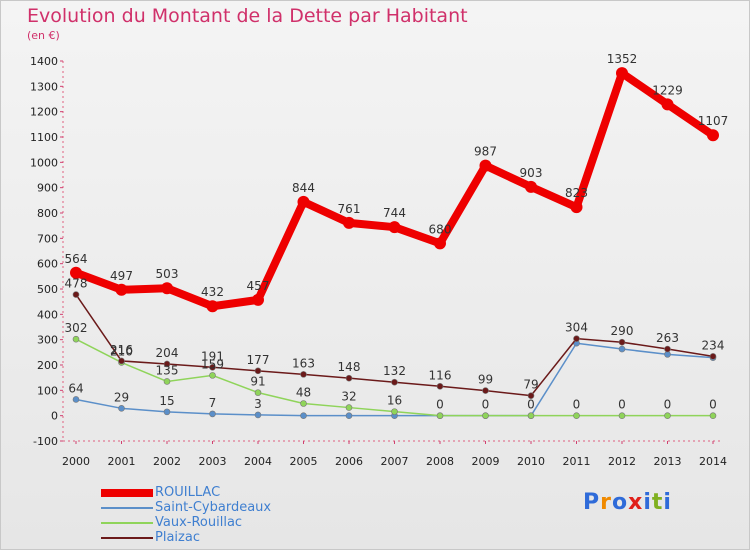  Describe the element at coordinates (667, 338) in the screenshot. I see `data-label-plaizac: 263` at that location.